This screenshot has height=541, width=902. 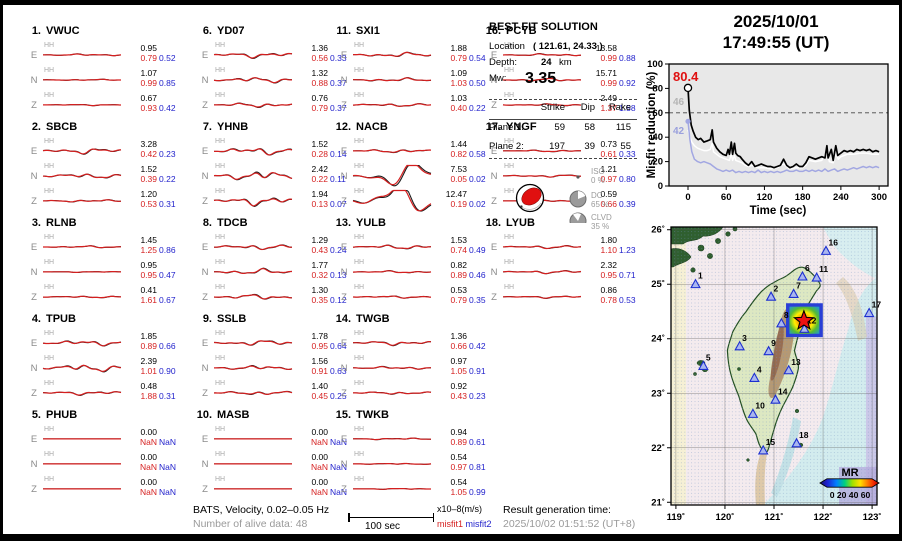 What do you see at coordinates (459, 79) in the screenshot?
I see `trace-values: 1.09 1.03 0.50` at bounding box center [459, 79].